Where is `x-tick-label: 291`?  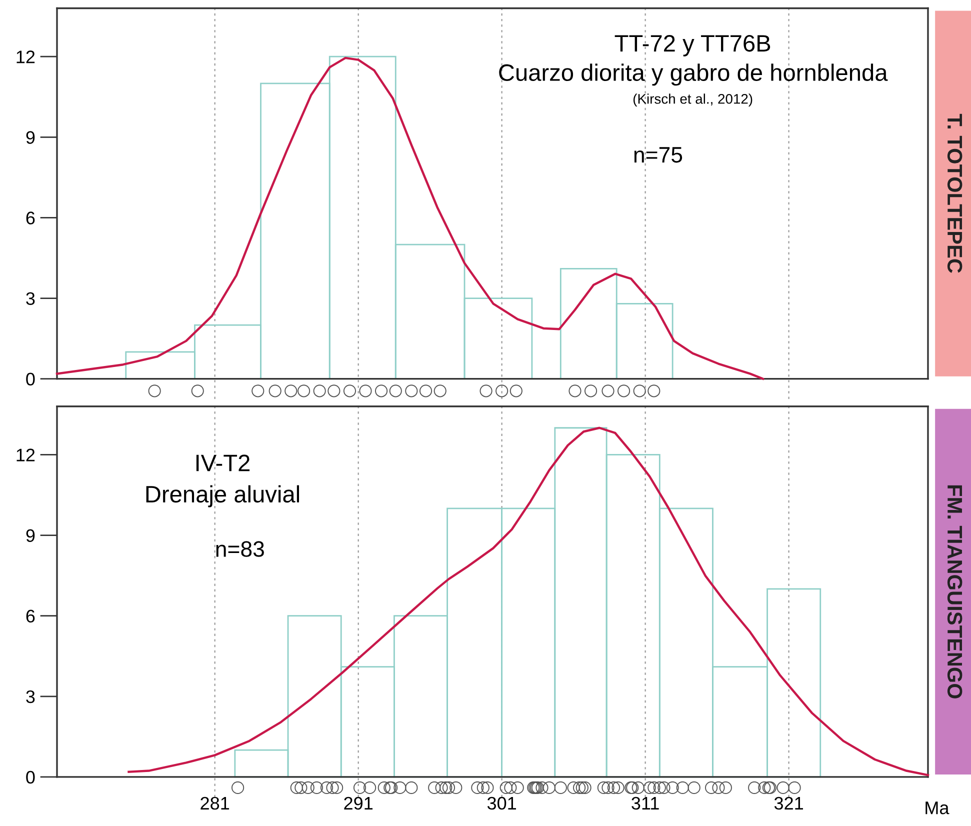
x-tick-label: 291 is located at coordinates (358, 803).